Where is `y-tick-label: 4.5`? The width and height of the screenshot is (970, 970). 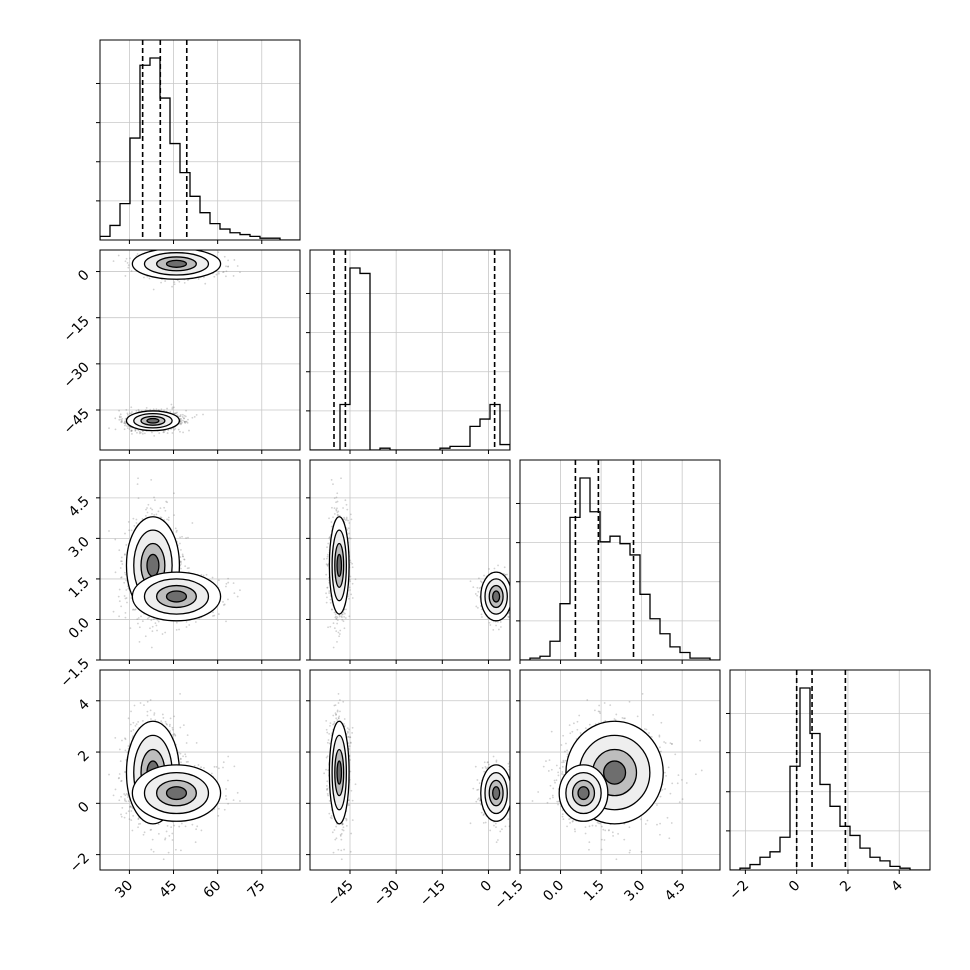
y-tick-label: 4.5 is located at coordinates (79, 506).